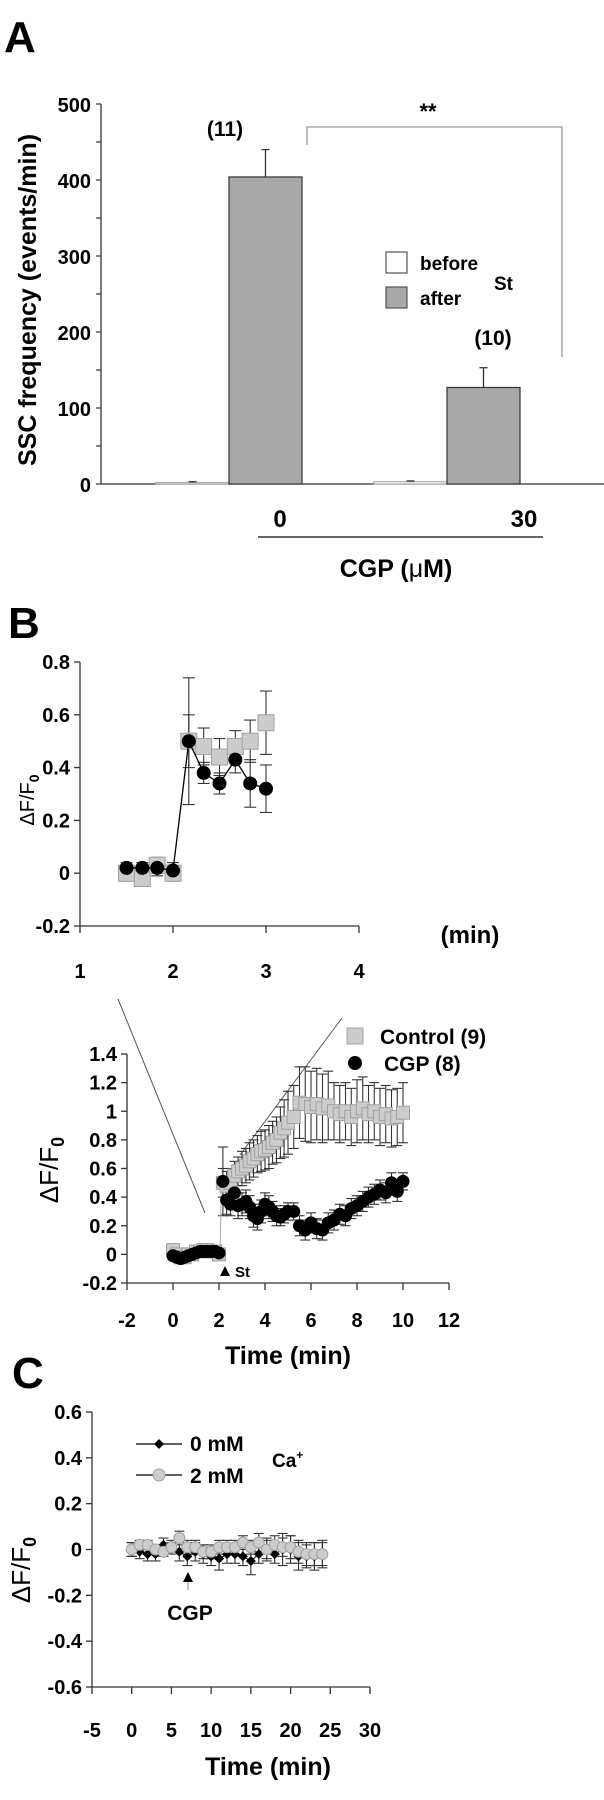 This screenshot has width=604, height=1800. I want to click on b-legend-cgp-swatch, so click(355, 1063).